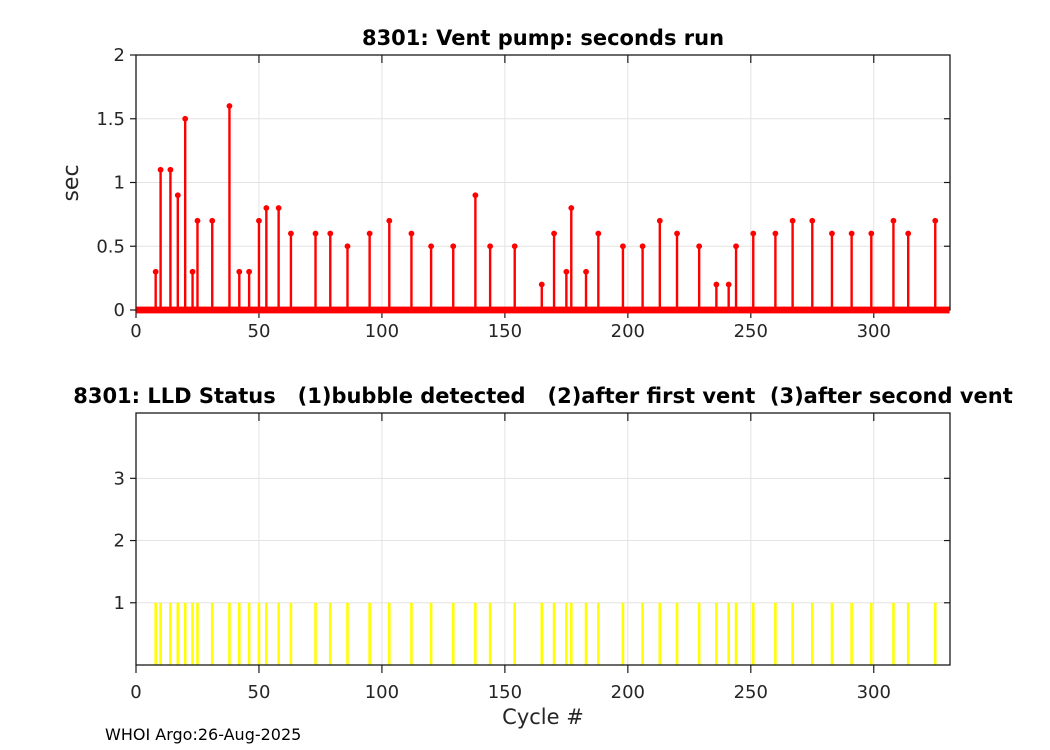 The width and height of the screenshot is (1050, 750). Describe the element at coordinates (119, 478) in the screenshot. I see `y-tick-label: 3` at that location.